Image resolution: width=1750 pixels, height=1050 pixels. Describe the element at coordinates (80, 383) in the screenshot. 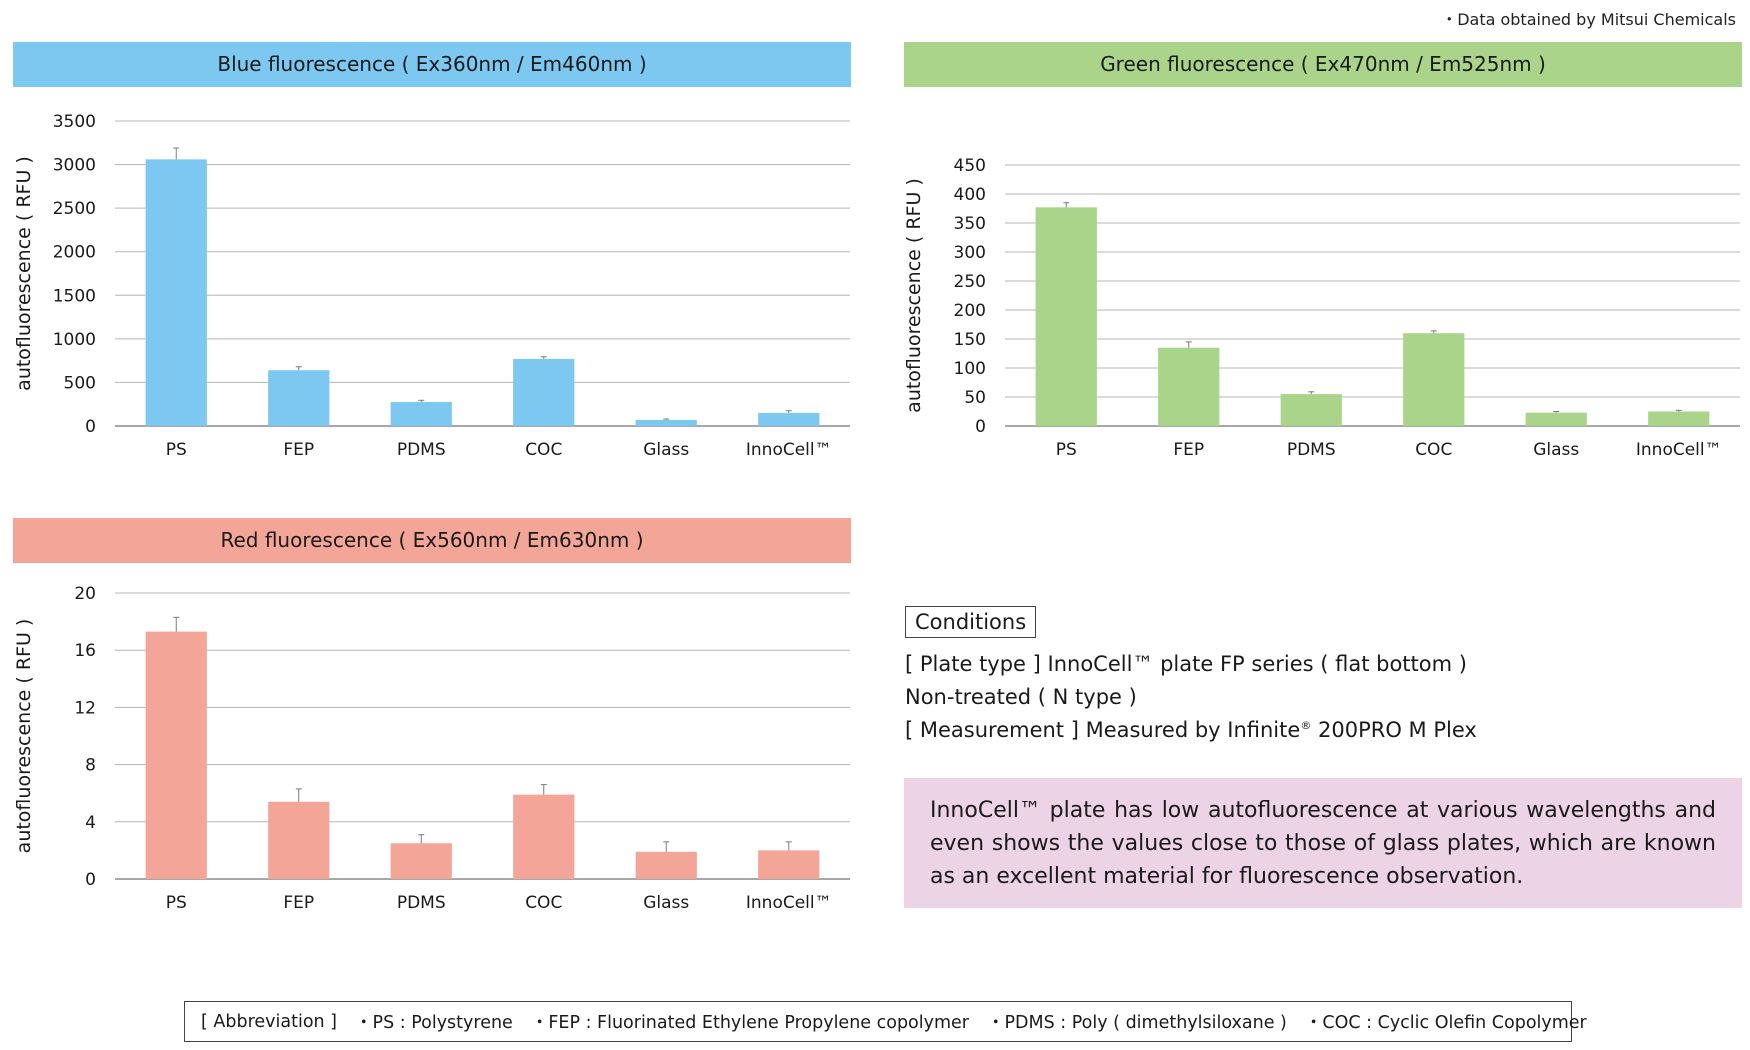

I see `y-tick-label: 500` at that location.